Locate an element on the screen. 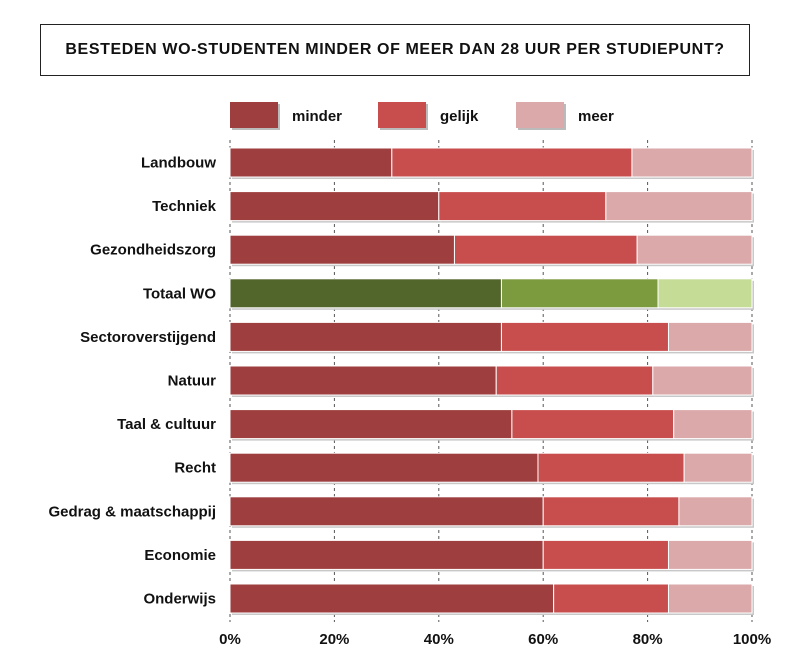 This screenshot has height=666, width=800. legend-swatch-meer is located at coordinates (540, 115).